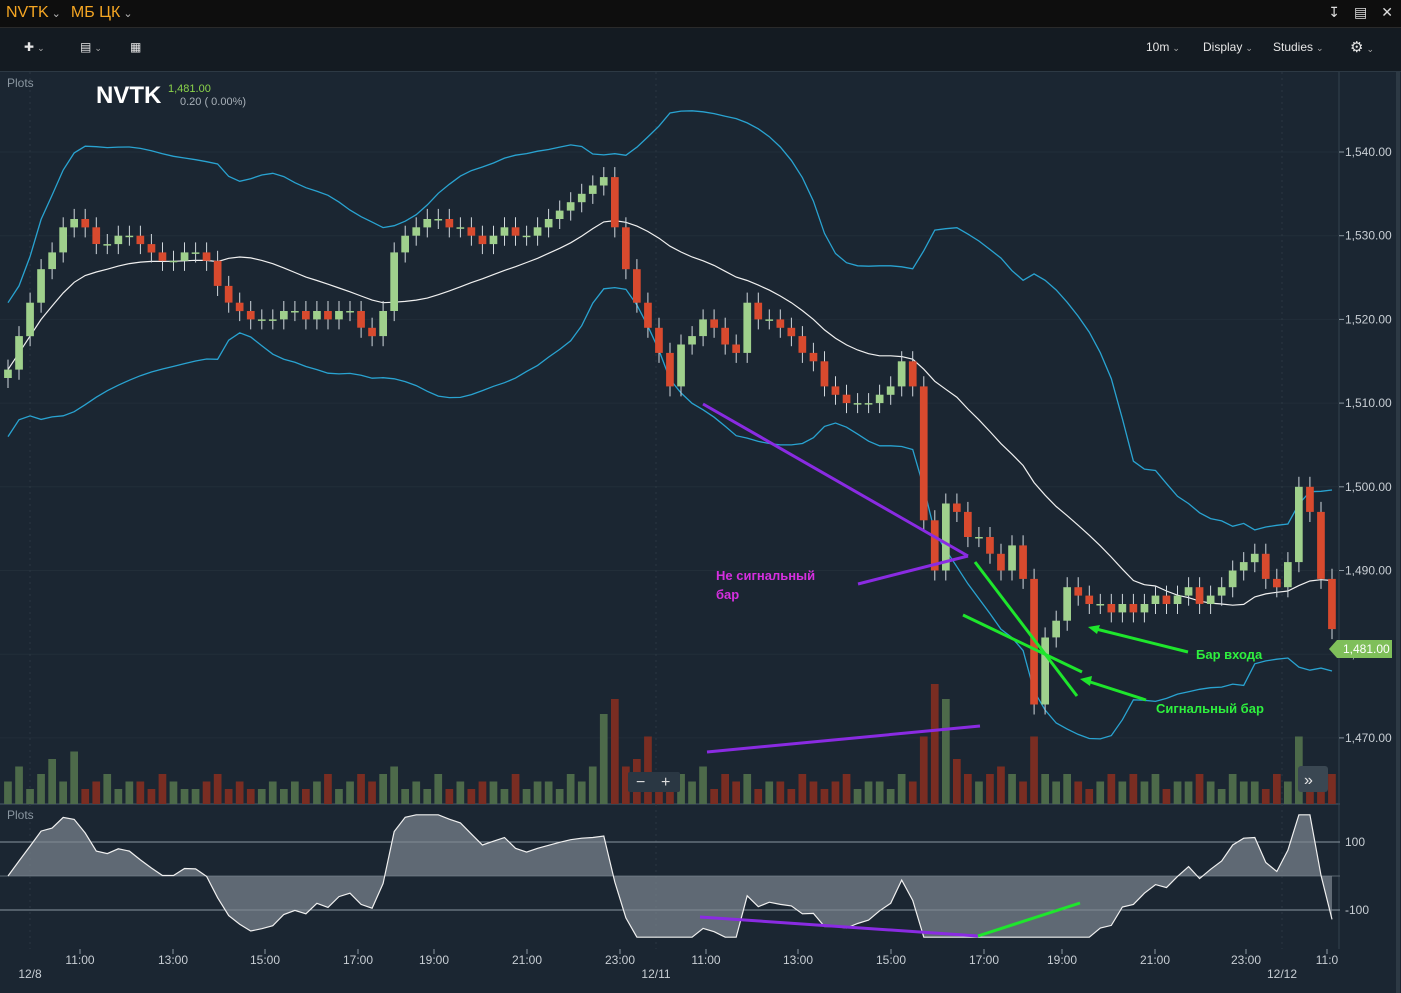  I want to click on price-tag-label: 1,481.00, so click(1366, 649).